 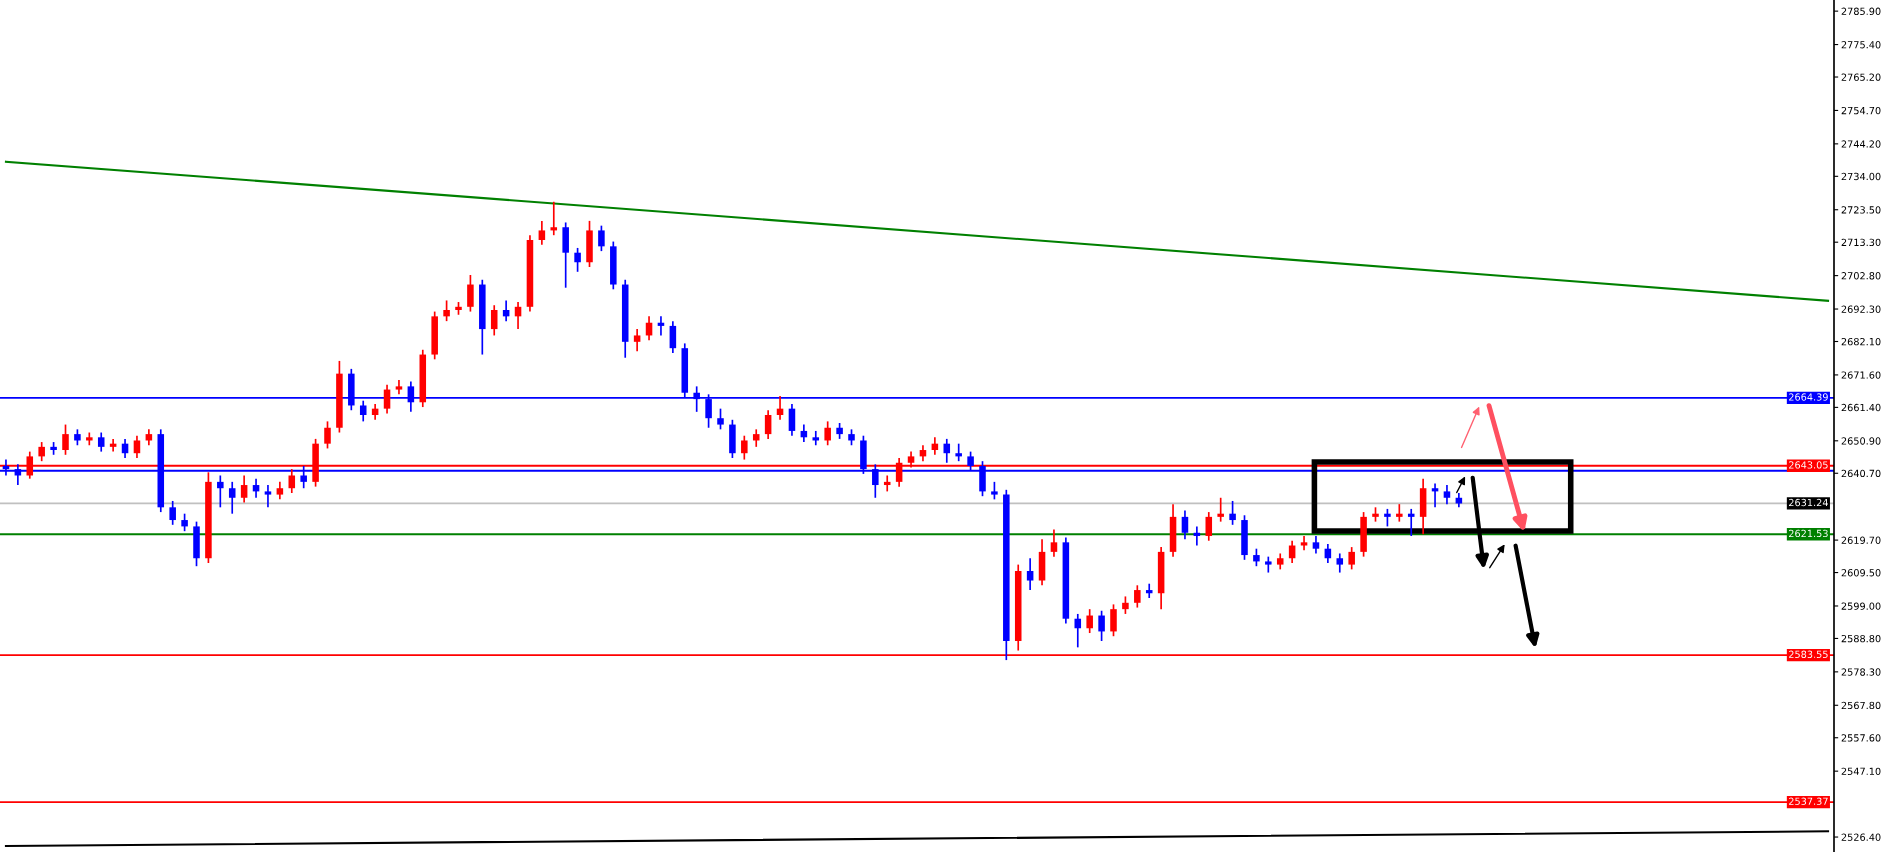 What do you see at coordinates (1861, 705) in the screenshot?
I see `y-tick-label: 2567.80` at bounding box center [1861, 705].